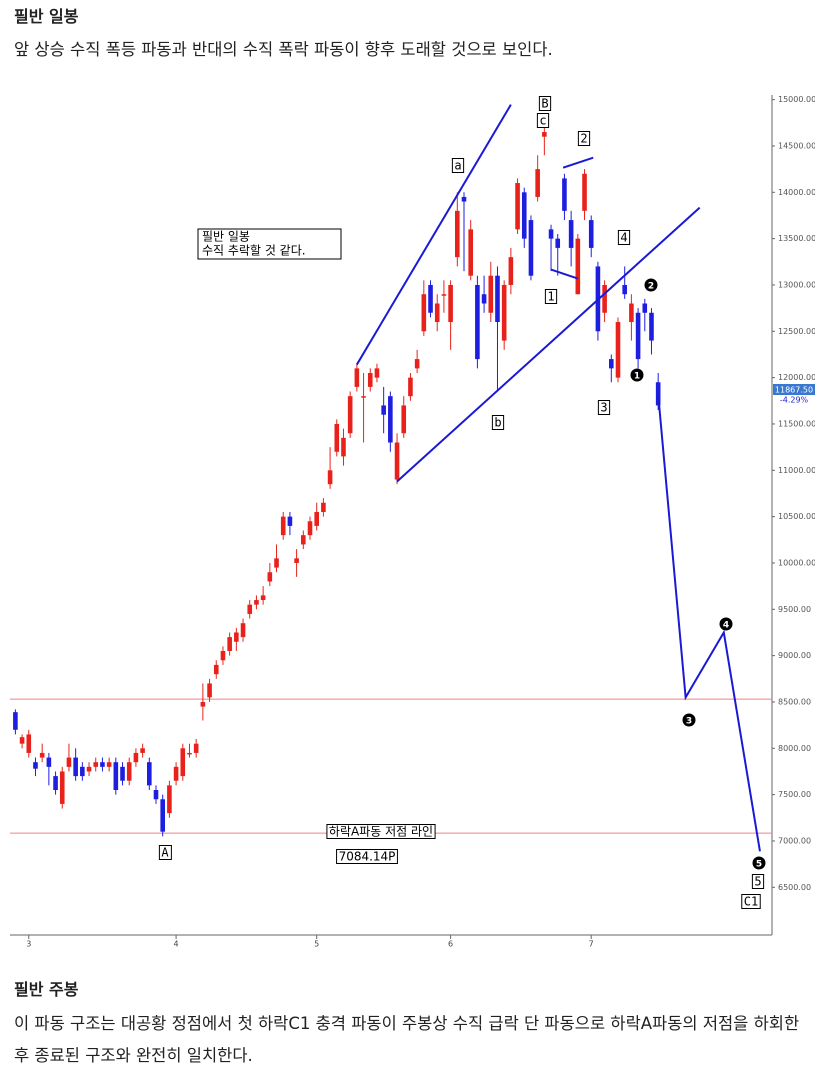  Describe the element at coordinates (457, 166) in the screenshot. I see `wave-label: a` at that location.